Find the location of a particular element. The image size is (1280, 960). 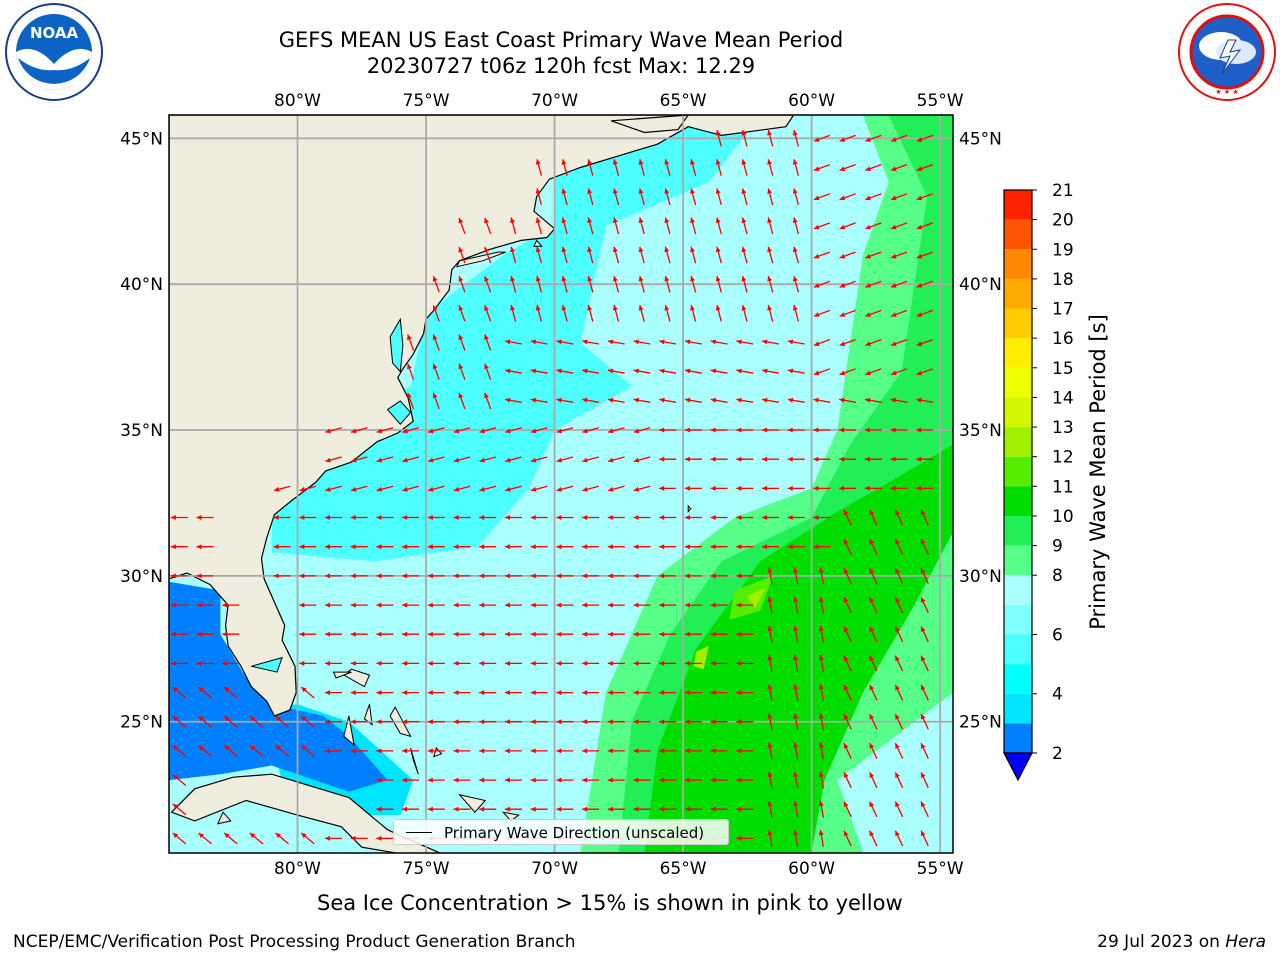

colorbar-tick-label: 4 is located at coordinates (1057, 695).